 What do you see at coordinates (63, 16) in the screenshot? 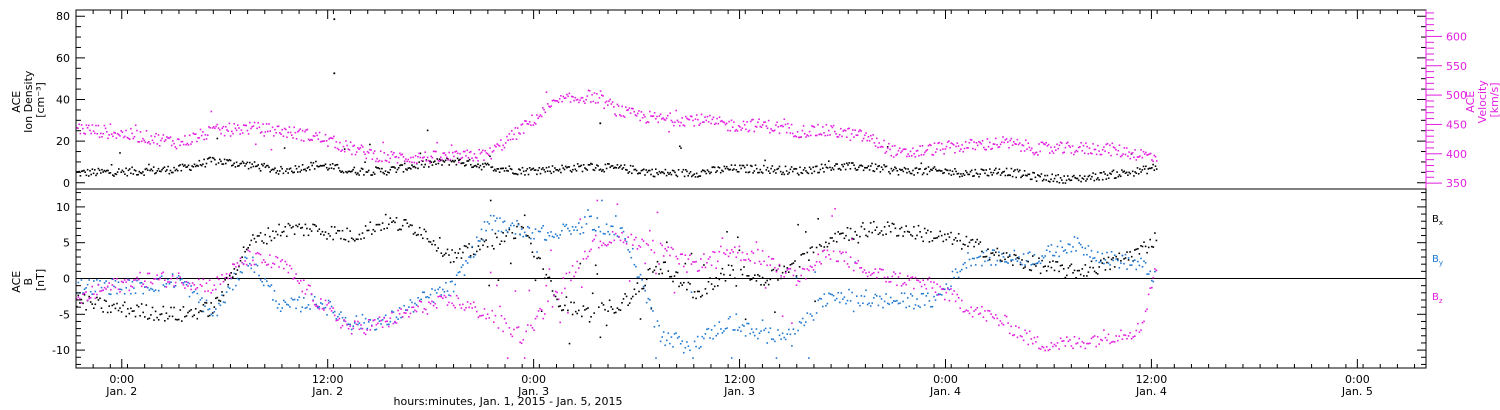
I see `density-tick-label: 80` at bounding box center [63, 16].